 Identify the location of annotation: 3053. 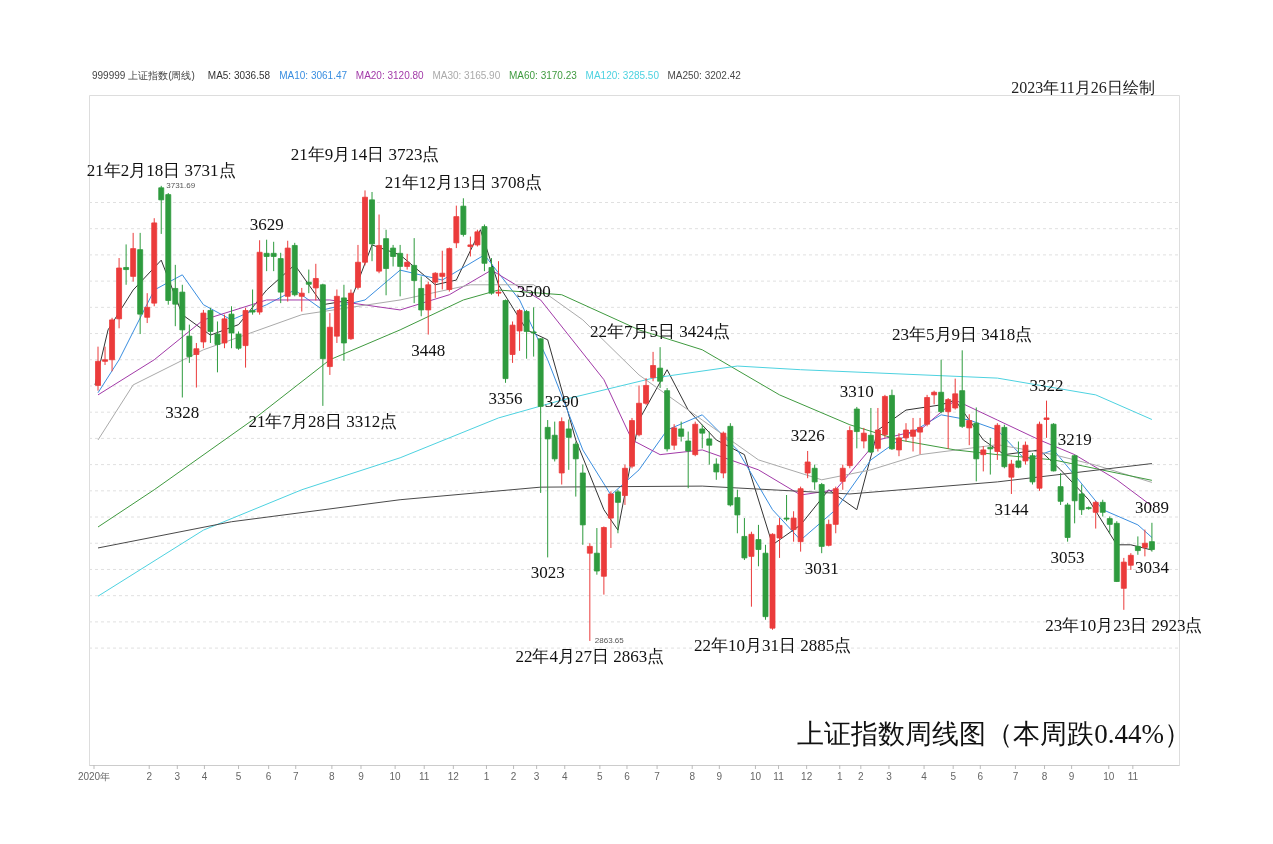
(1067, 557).